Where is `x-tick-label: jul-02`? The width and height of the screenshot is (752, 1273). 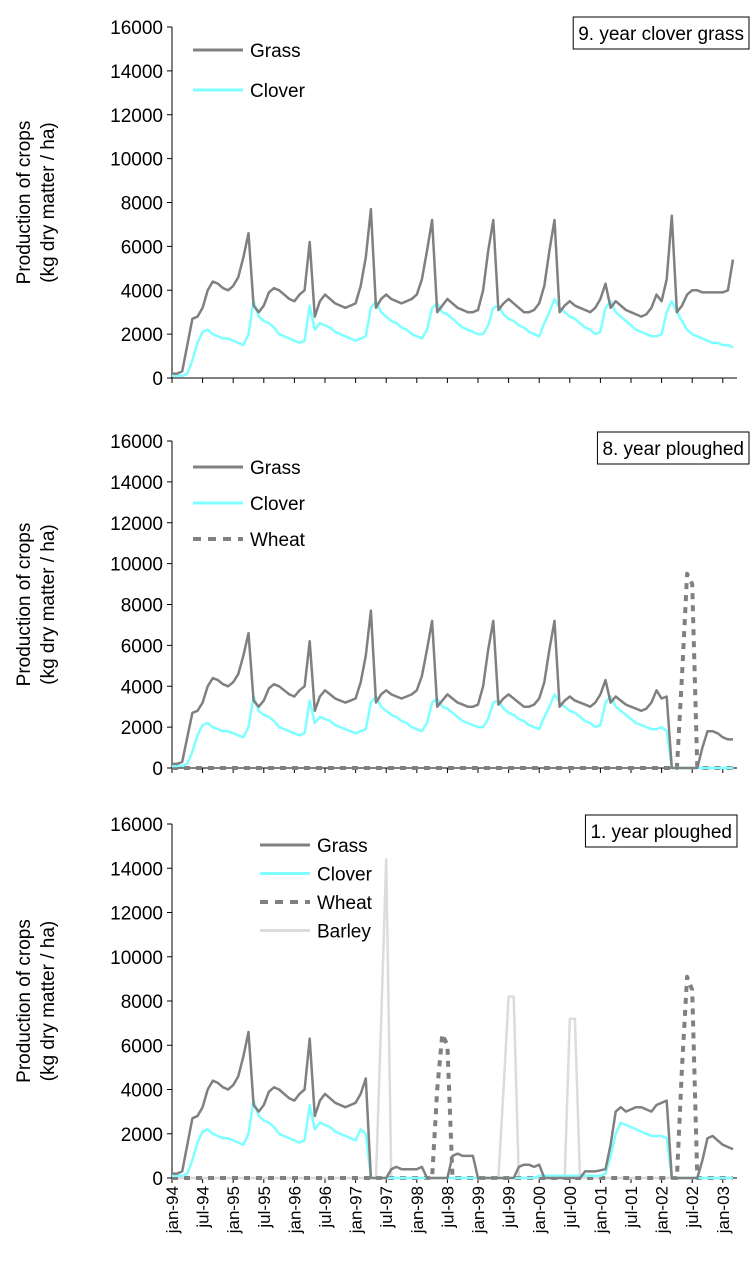 x-tick-label: jul-02 is located at coordinates (692, 1207).